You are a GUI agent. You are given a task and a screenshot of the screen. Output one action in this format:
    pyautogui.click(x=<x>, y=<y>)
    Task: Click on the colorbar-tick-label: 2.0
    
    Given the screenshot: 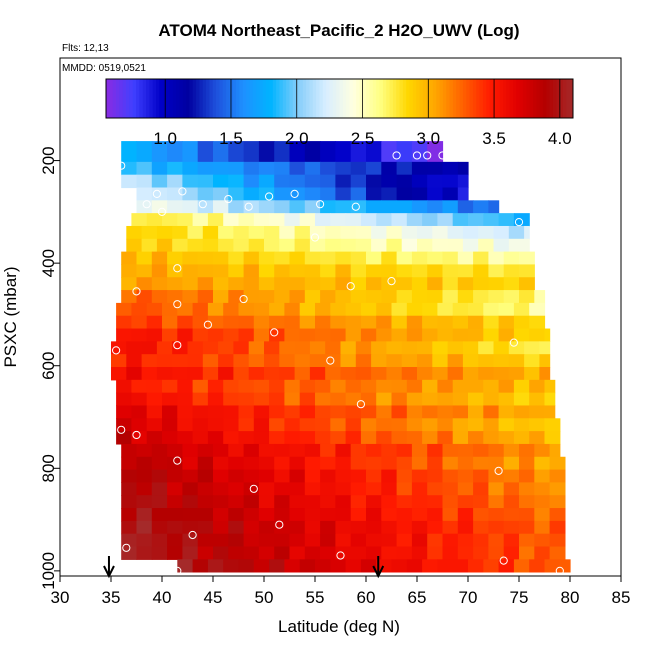 What is the action you would take?
    pyautogui.click(x=297, y=138)
    